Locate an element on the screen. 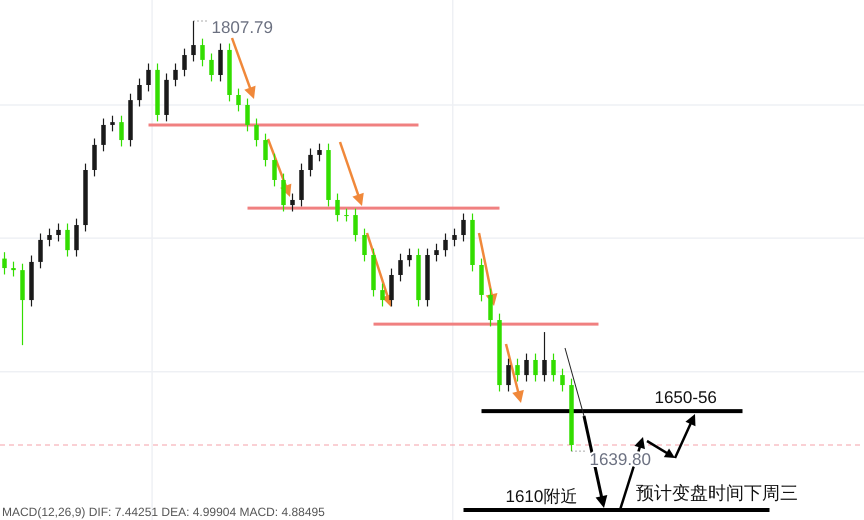 The width and height of the screenshot is (864, 520). annotation: MACD(12,26,9) DIF: 7.44251 DEA: 4.99904 MACD: 4.88495 is located at coordinates (164, 512).